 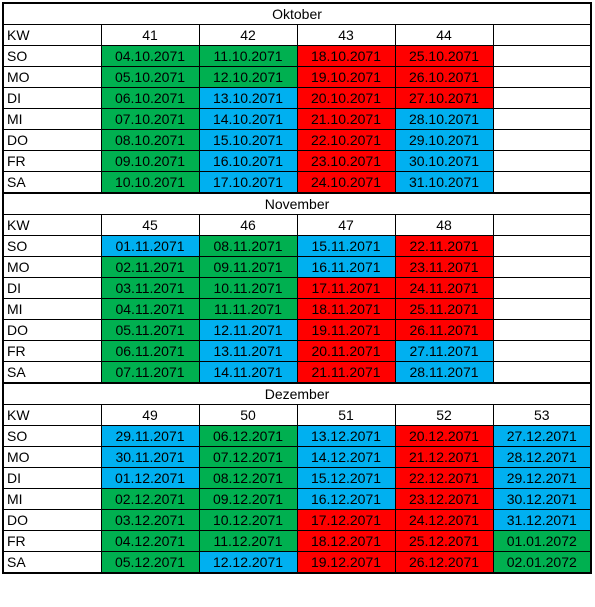 What do you see at coordinates (346, 351) in the screenshot?
I see `date-cell: 20.11.2071` at bounding box center [346, 351].